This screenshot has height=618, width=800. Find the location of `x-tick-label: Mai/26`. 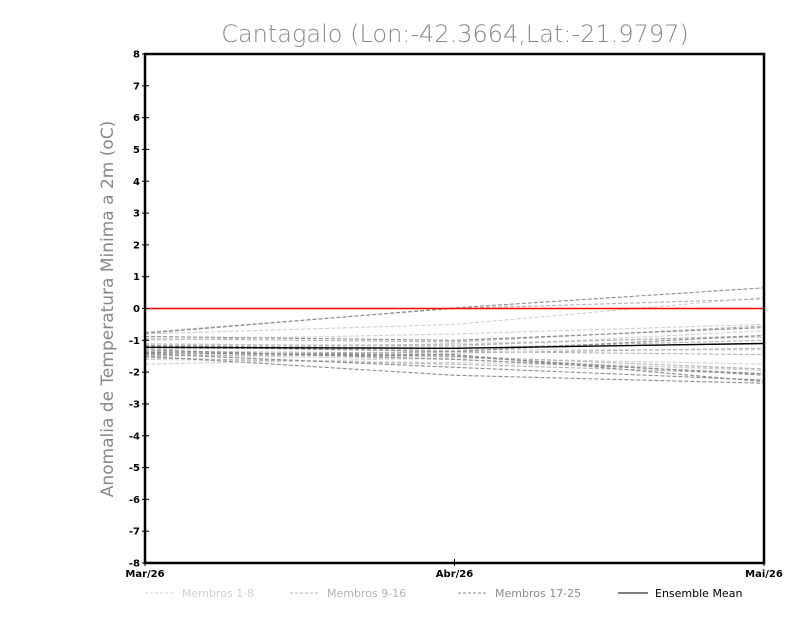

x-tick-label: Mai/26 is located at coordinates (764, 574).